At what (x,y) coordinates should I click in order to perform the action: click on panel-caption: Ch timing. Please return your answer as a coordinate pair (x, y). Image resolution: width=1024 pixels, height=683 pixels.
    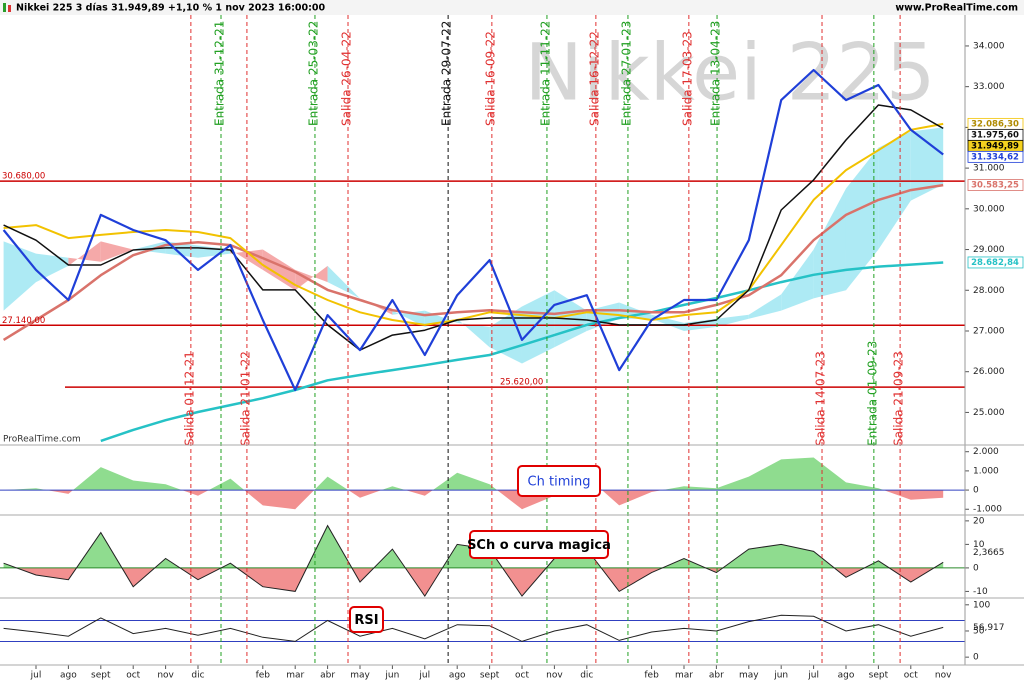
    Looking at the image, I should click on (559, 482).